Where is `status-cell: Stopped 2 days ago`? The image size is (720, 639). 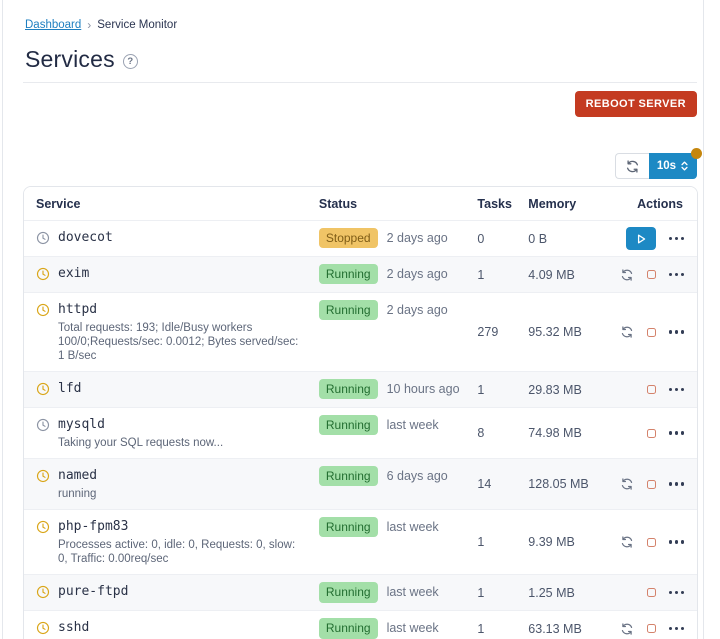
status-cell: Stopped 2 days ago is located at coordinates (398, 238).